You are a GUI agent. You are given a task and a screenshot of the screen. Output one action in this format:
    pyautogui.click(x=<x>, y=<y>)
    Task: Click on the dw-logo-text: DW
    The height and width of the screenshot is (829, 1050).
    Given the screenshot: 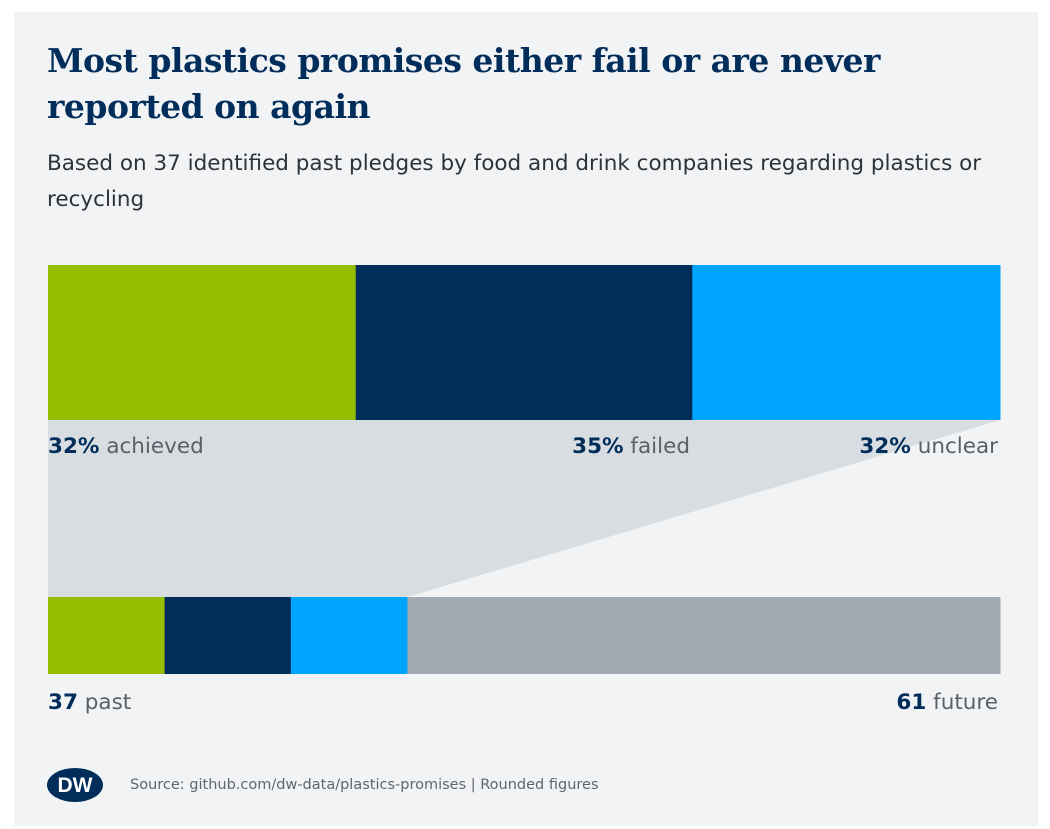 What is the action you would take?
    pyautogui.click(x=75, y=785)
    